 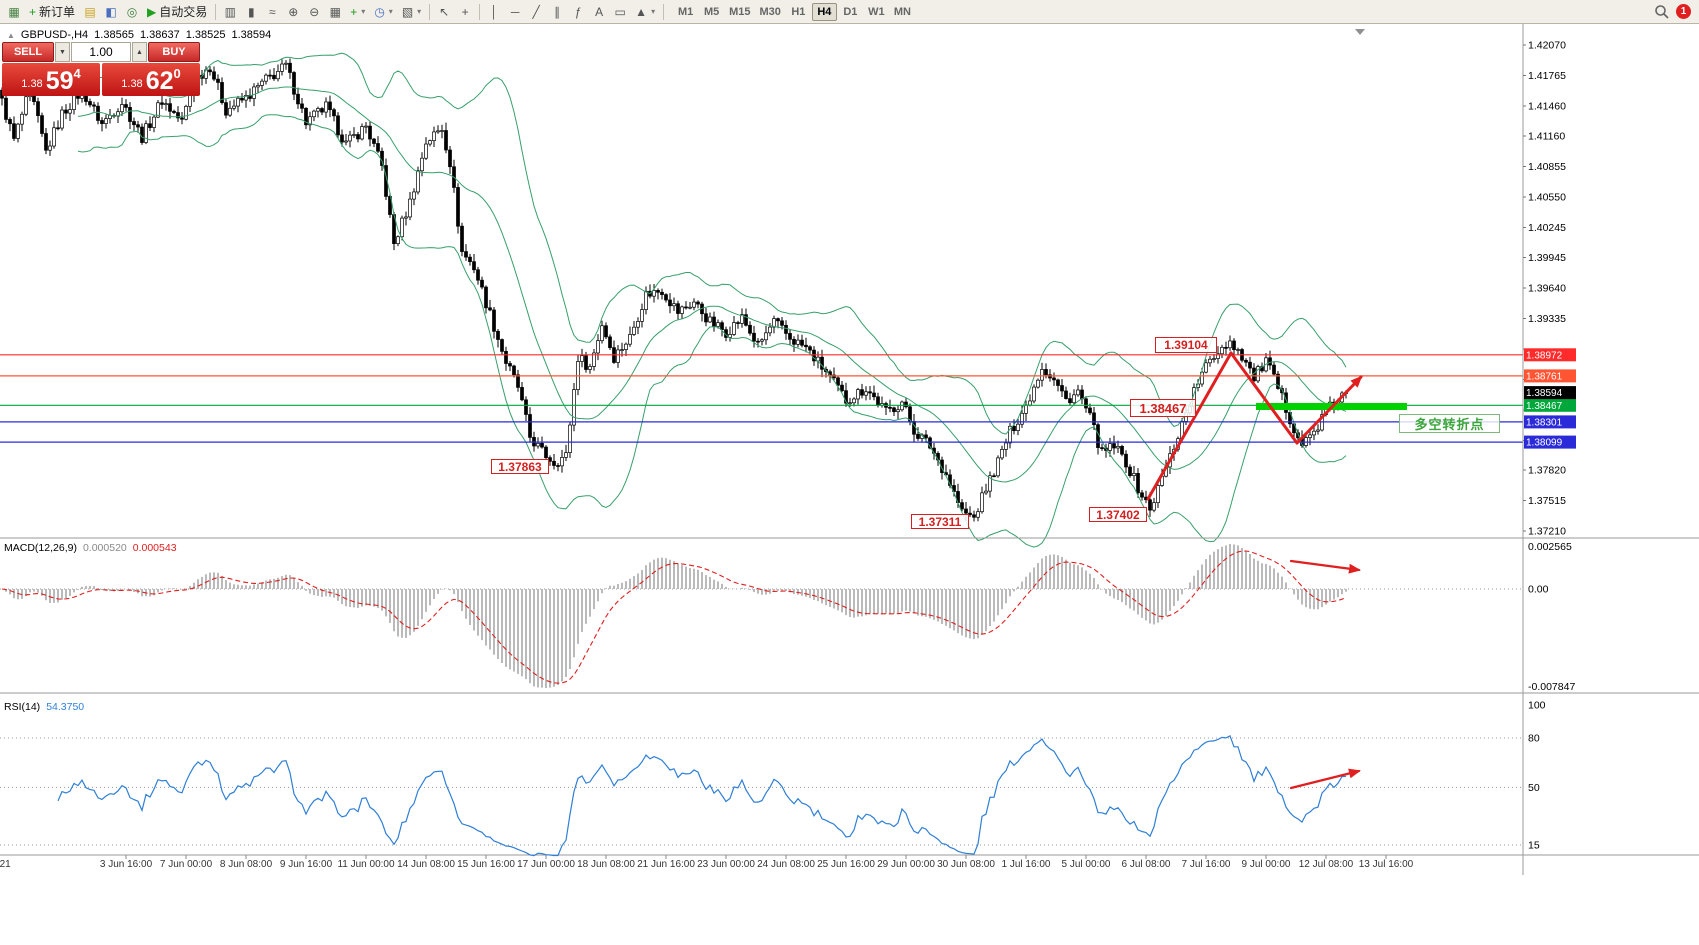 I want to click on periods-button: ◷ ▾, so click(x=383, y=12).